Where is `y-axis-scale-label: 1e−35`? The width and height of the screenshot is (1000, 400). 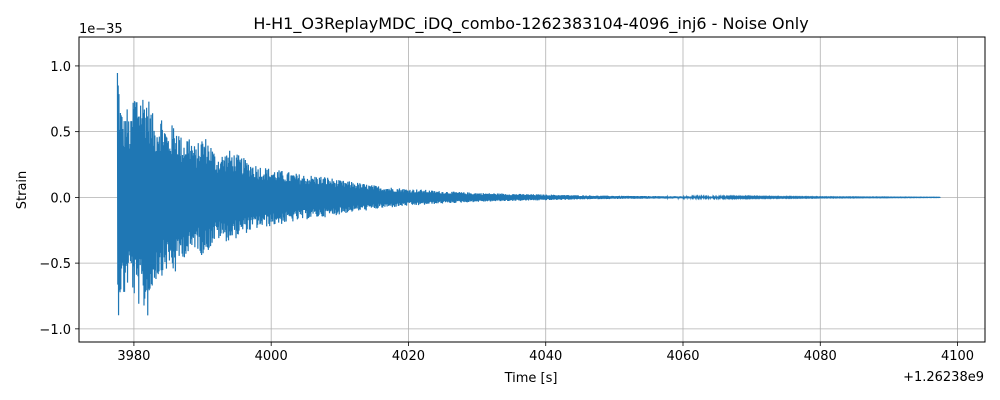
y-axis-scale-label: 1e−35 is located at coordinates (101, 29).